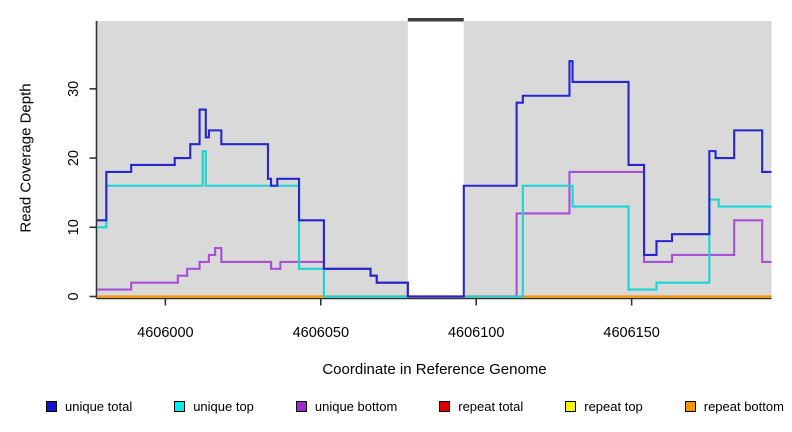 The image size is (792, 432). Describe the element at coordinates (445, 406) in the screenshot. I see `legend-swatch-repeat-total` at that location.